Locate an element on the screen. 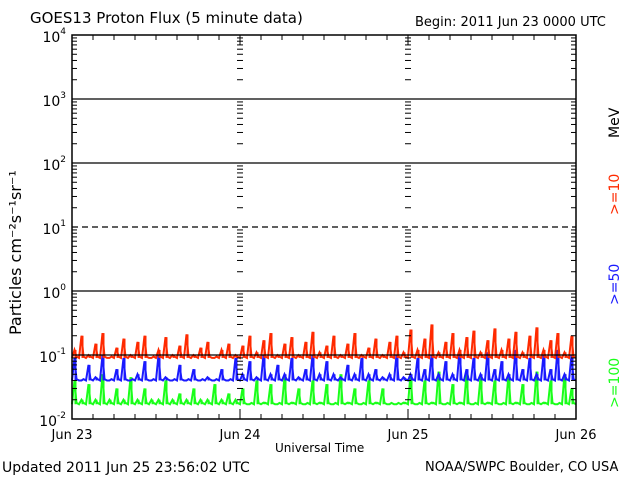 The height and width of the screenshot is (480, 640). legend-ge50: >=50 is located at coordinates (615, 284).